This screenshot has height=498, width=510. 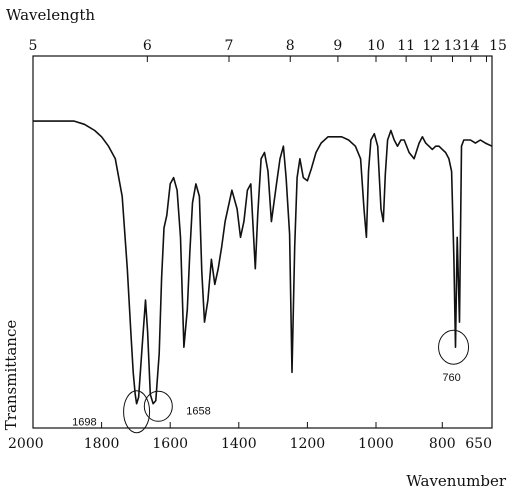 What do you see at coordinates (431, 46) in the screenshot?
I see `top-tick-label: 12` at bounding box center [431, 46].